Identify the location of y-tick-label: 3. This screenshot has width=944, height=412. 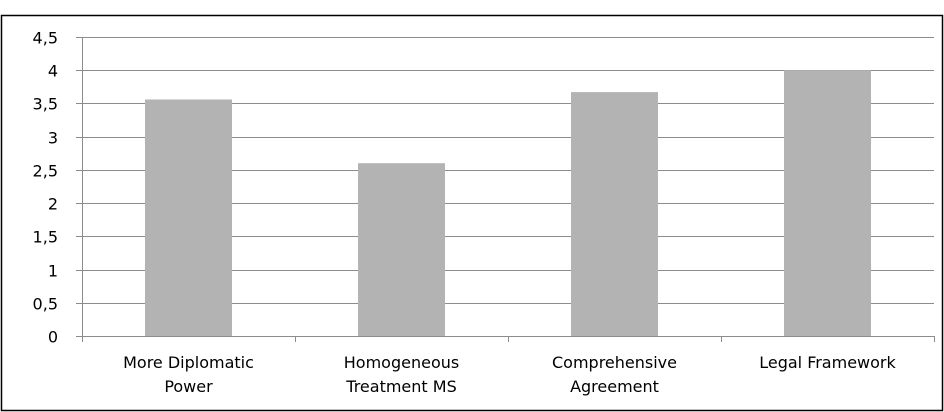
(53, 138).